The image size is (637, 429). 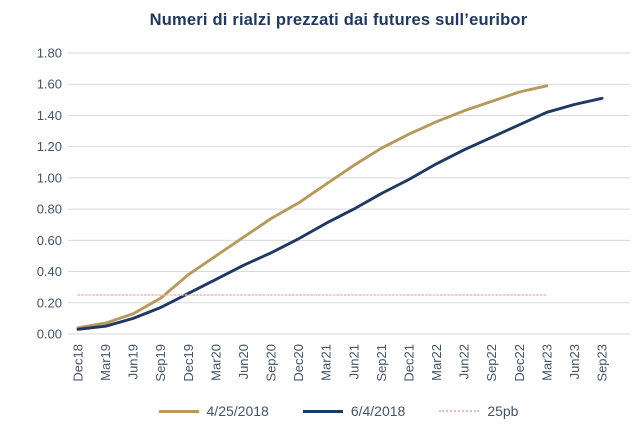 I want to click on x-axis-tick-label: Mar23, so click(x=546, y=362).